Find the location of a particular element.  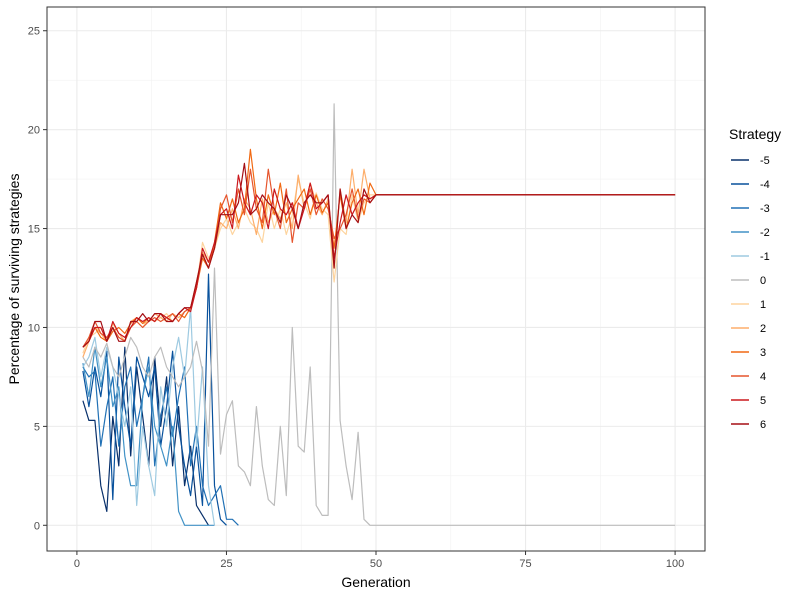

y-tick-label: 10 is located at coordinates (34, 328).